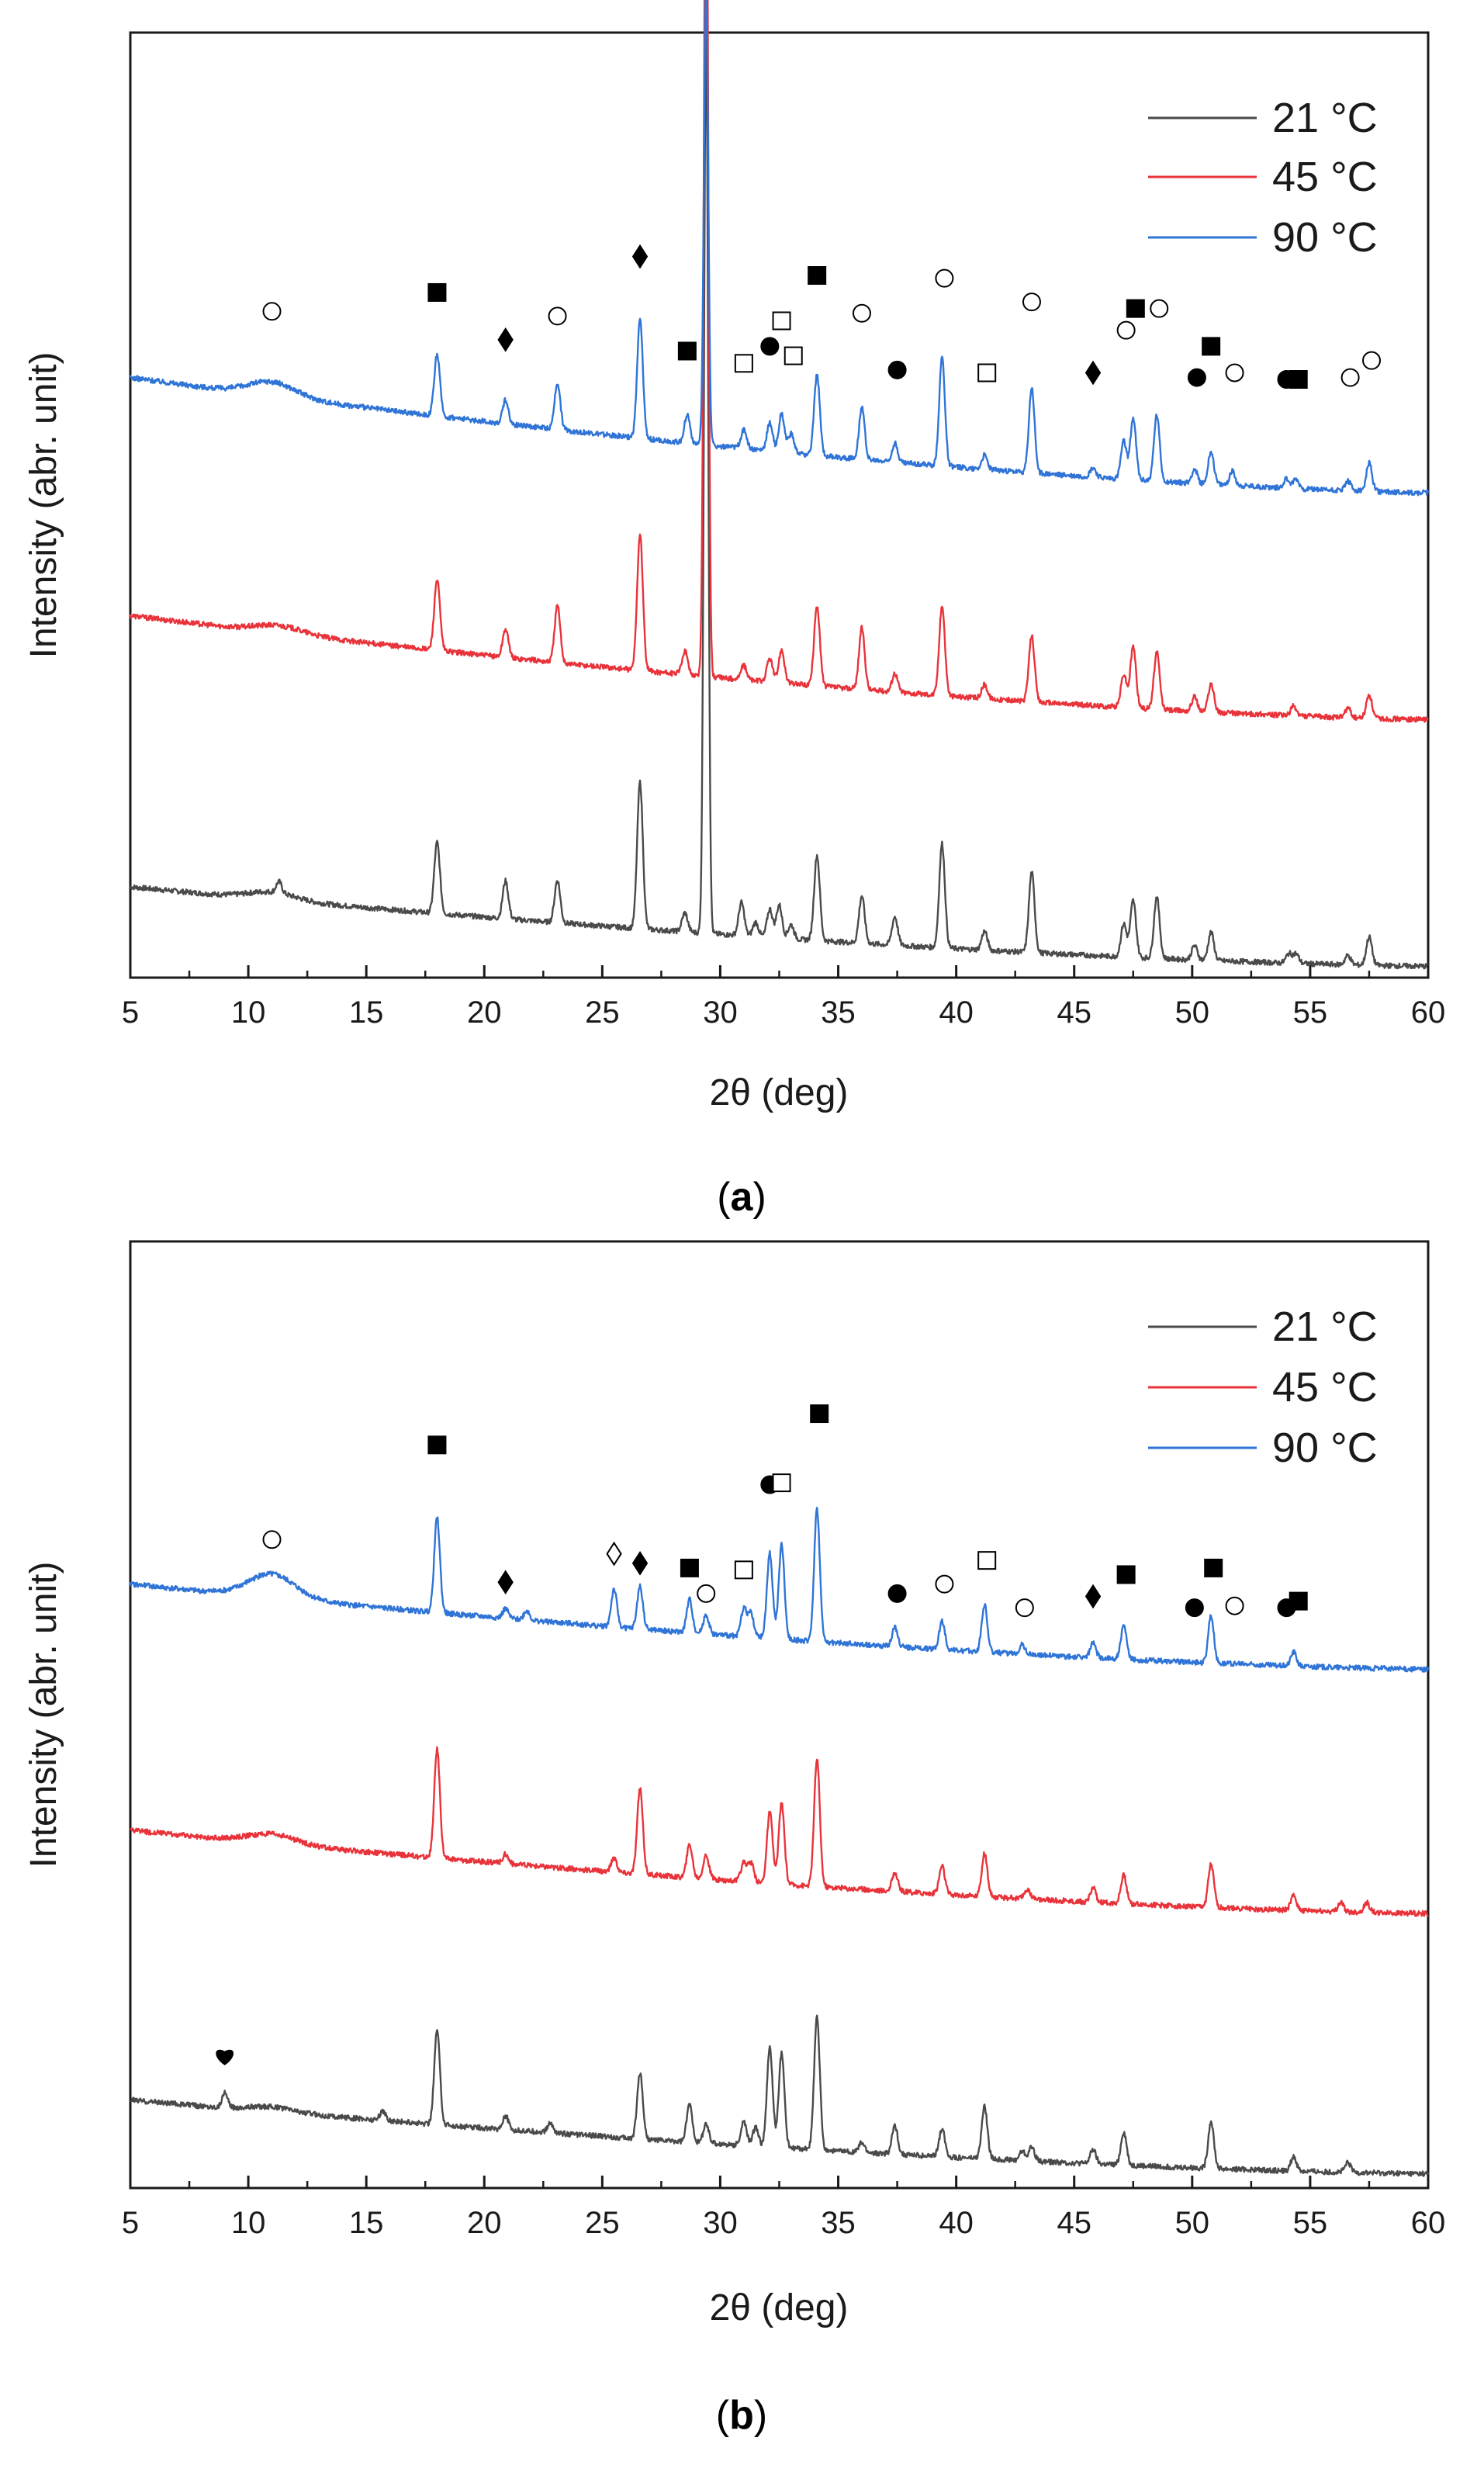 The image size is (1484, 2472). I want to click on trace-21C, so click(779, 2095).